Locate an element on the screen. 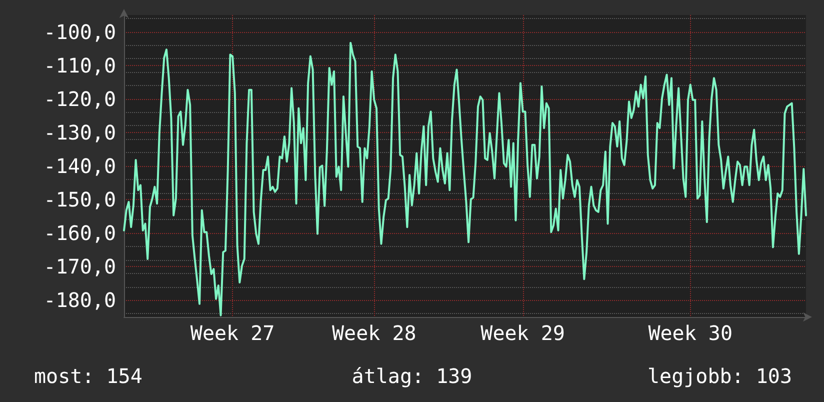  y-tick-label: -180,0 is located at coordinates (80, 300).